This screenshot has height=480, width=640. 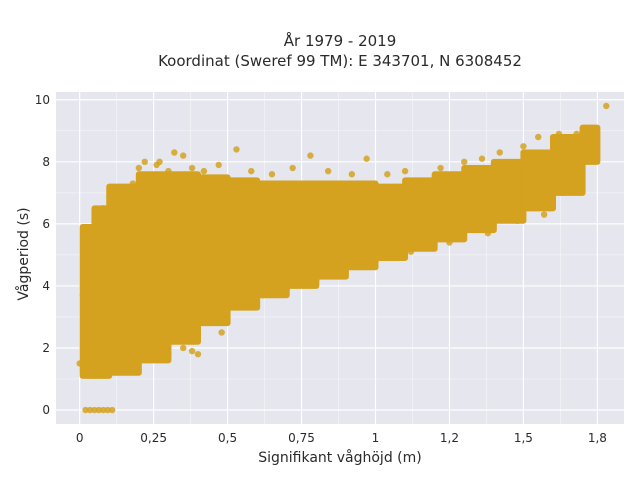 I want to click on y-tick-label: 4, so click(x=46, y=286).